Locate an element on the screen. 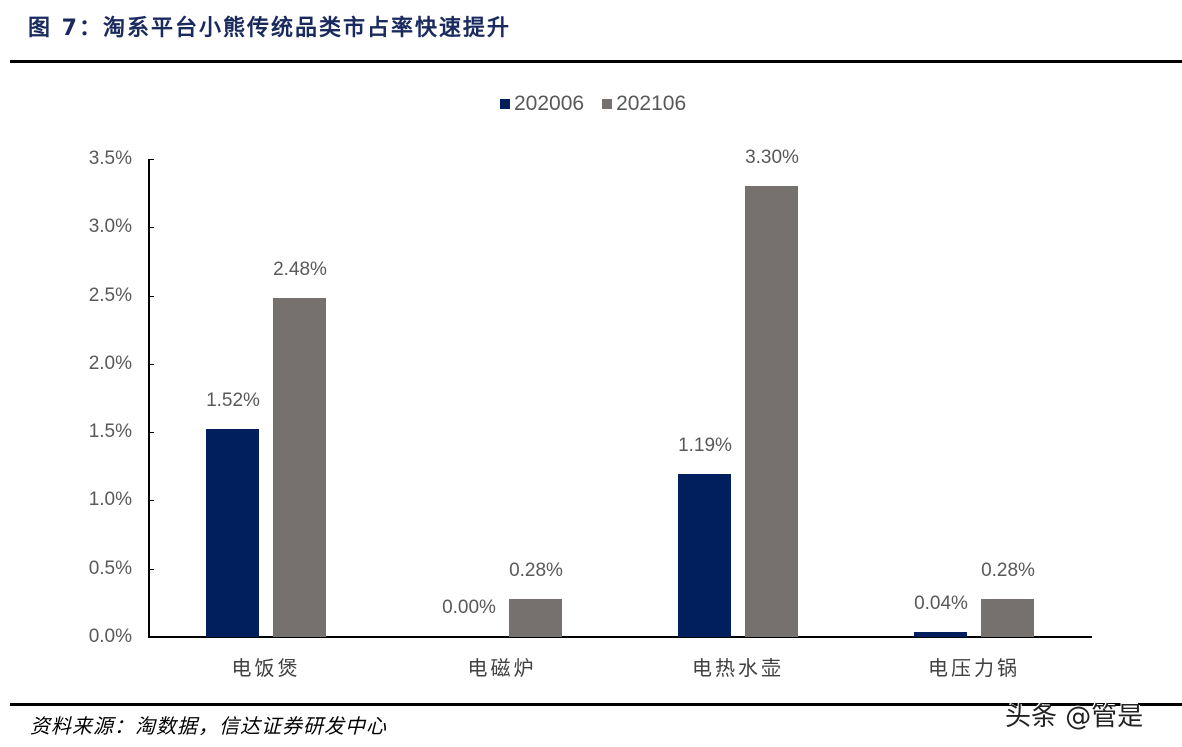 This screenshot has width=1182, height=747. bar-202106-dianreshuihu is located at coordinates (771, 411).